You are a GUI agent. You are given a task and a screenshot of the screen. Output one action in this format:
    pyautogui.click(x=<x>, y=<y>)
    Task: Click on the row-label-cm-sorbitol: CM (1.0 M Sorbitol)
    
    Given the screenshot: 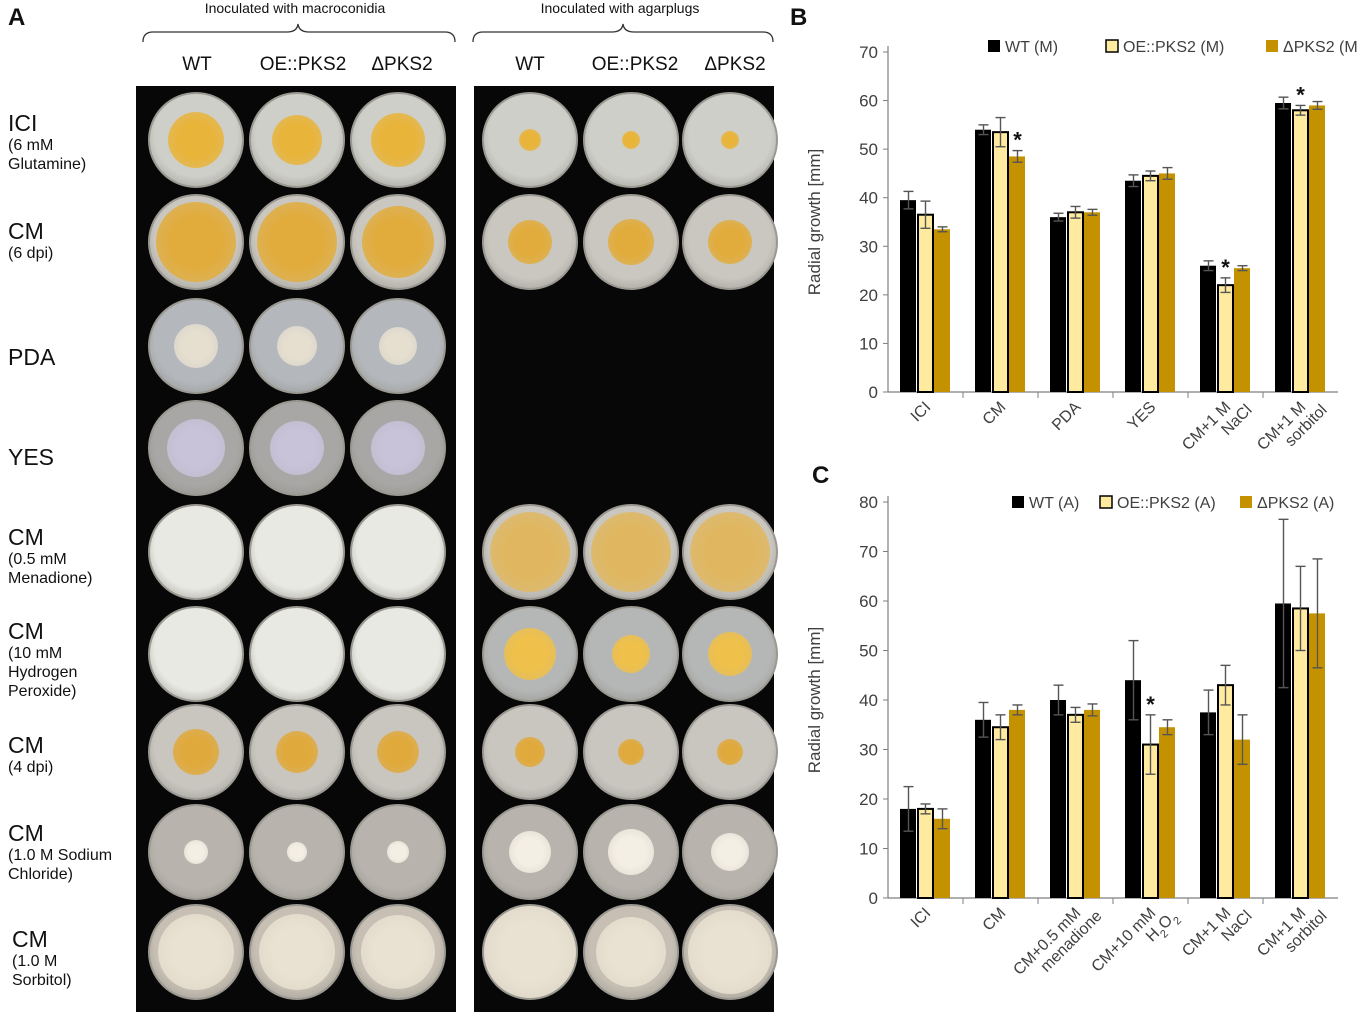 What is the action you would take?
    pyautogui.click(x=42, y=957)
    